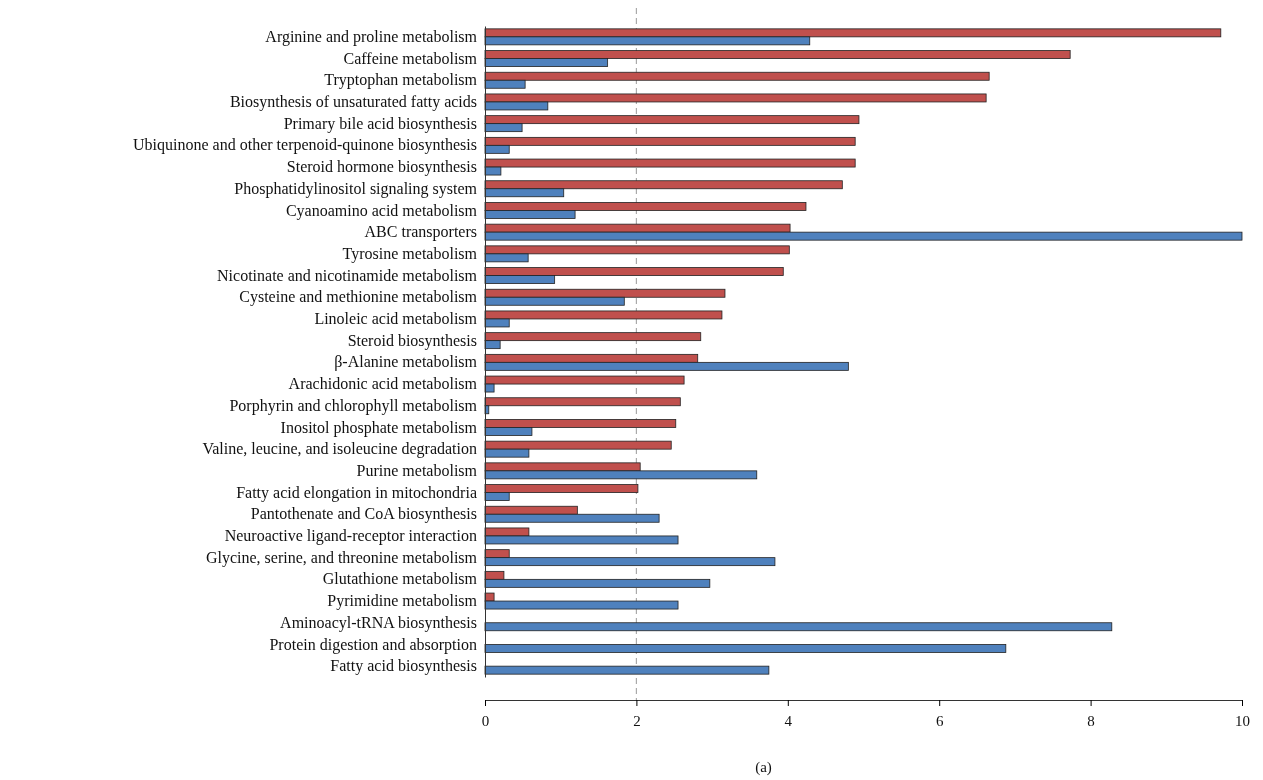  Describe the element at coordinates (410, 253) in the screenshot. I see `y-tick-label: Tyrosine metabolism` at that location.